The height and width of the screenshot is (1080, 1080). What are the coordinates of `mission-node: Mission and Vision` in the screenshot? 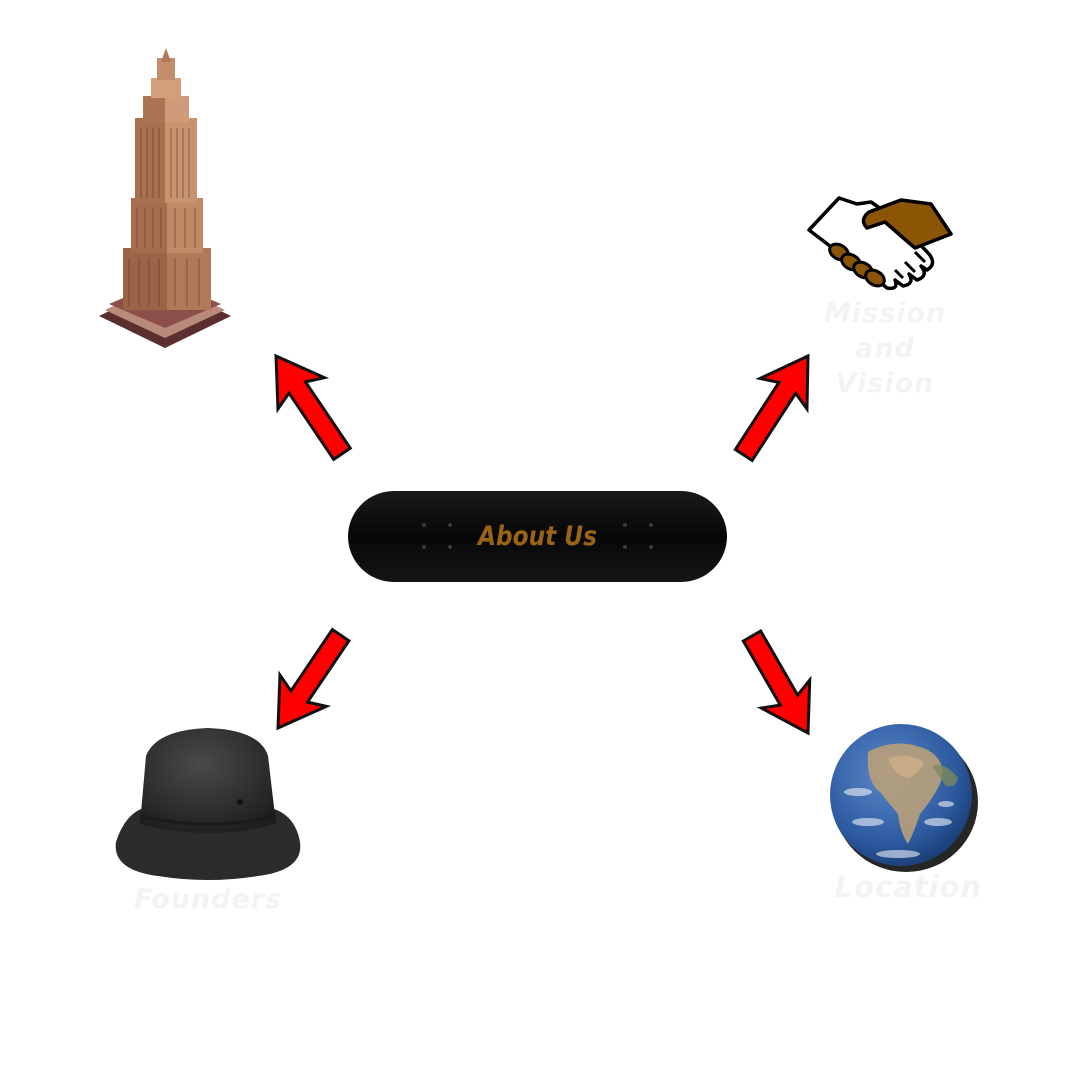 It's located at (885, 297).